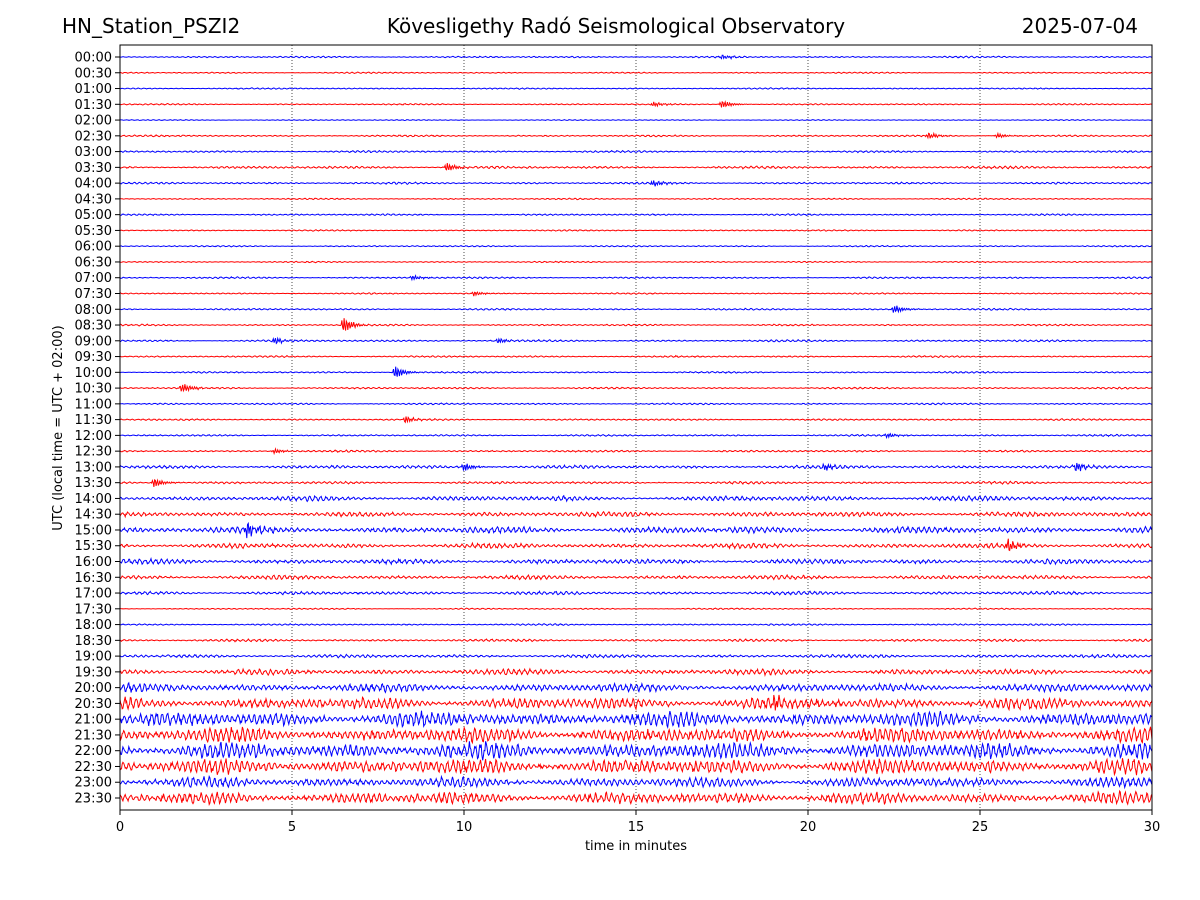 The image size is (1200, 900). What do you see at coordinates (93, 499) in the screenshot?
I see `y-tick-label: 14:00` at bounding box center [93, 499].